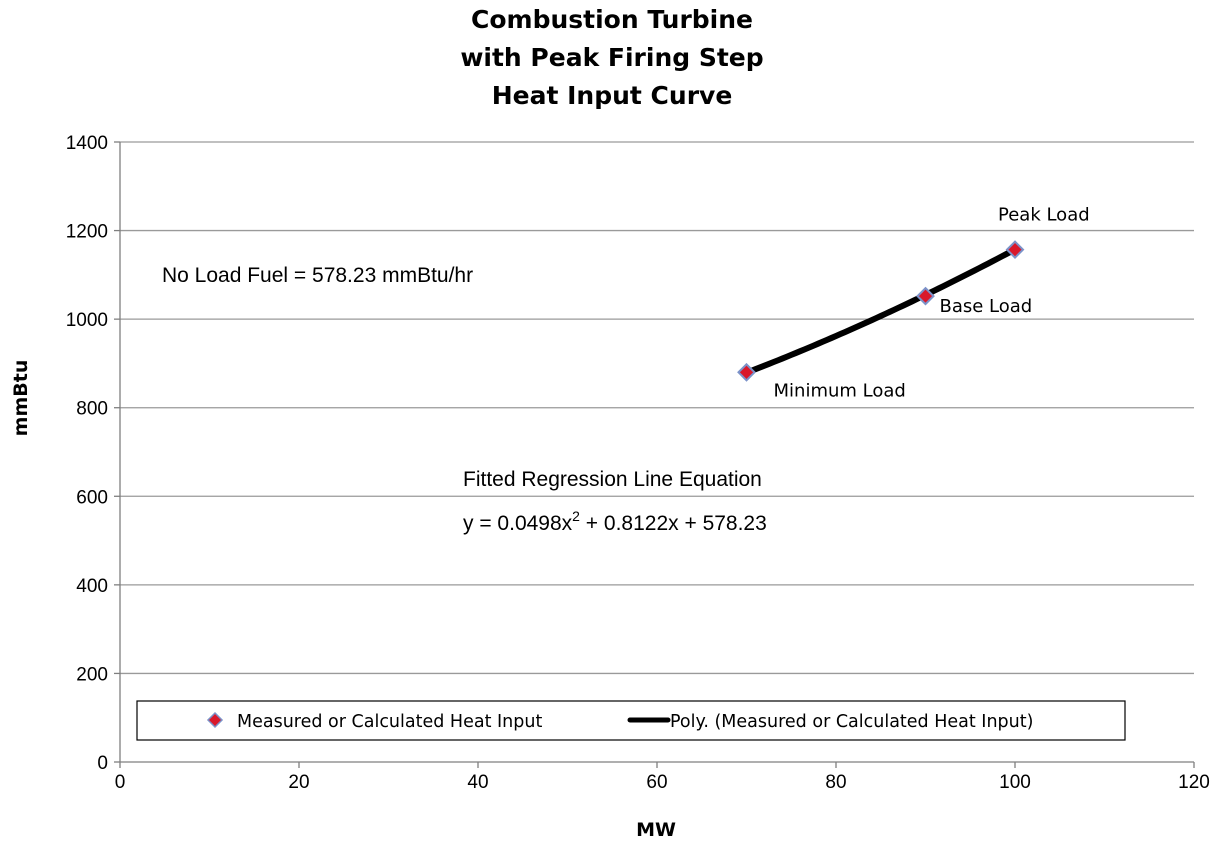 The height and width of the screenshot is (842, 1224). I want to click on x-tick-label: 100, so click(1015, 782).